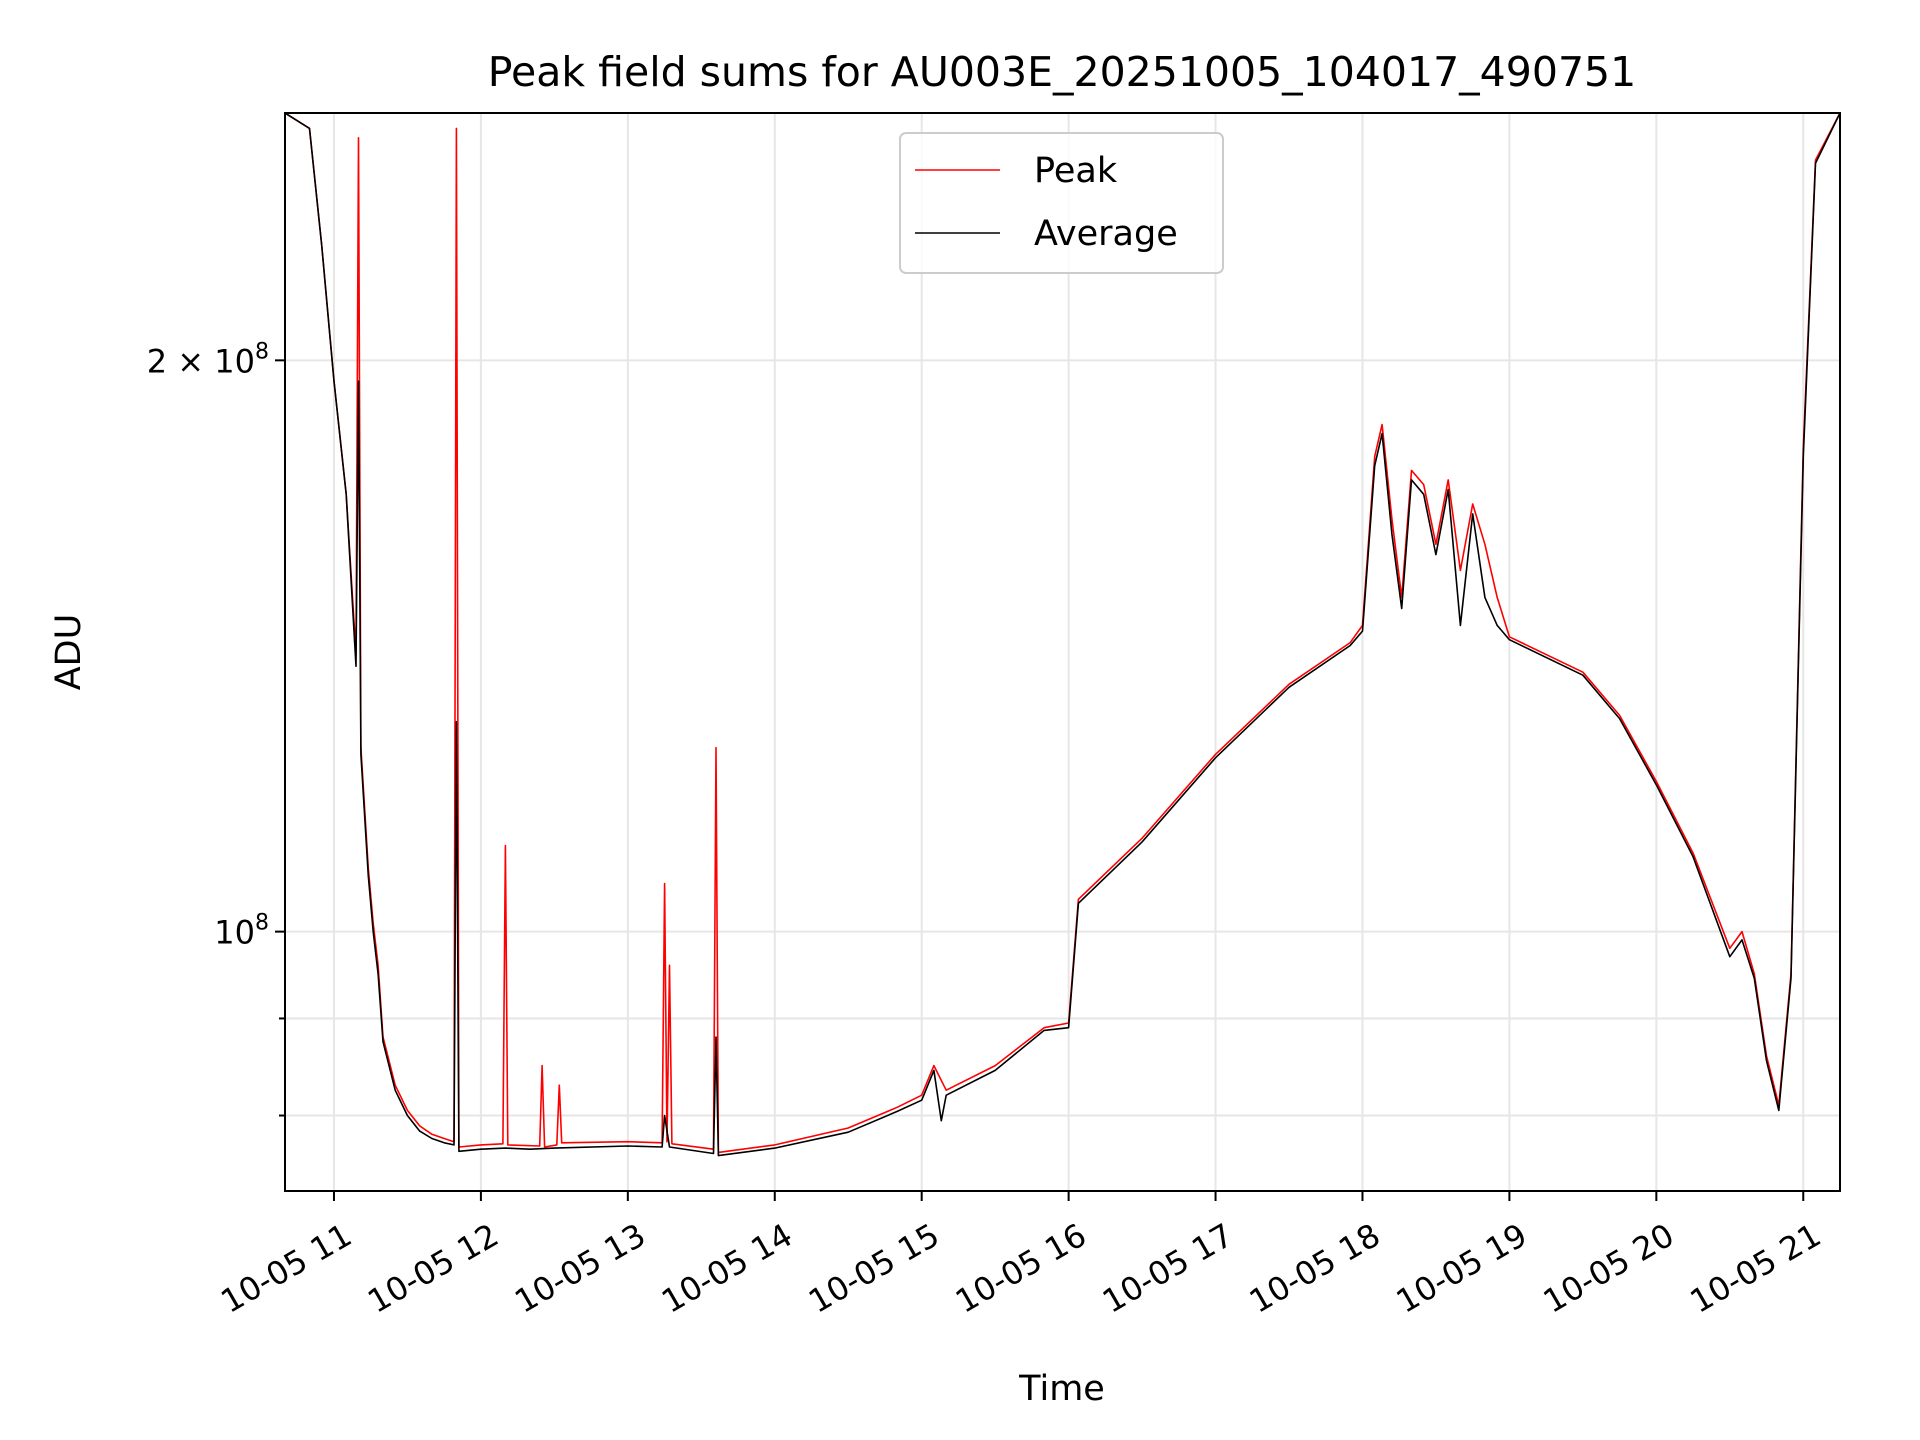 This screenshot has height=1440, width=1920. Describe the element at coordinates (1061, 1389) in the screenshot. I see `x-axis-label: Time` at that location.